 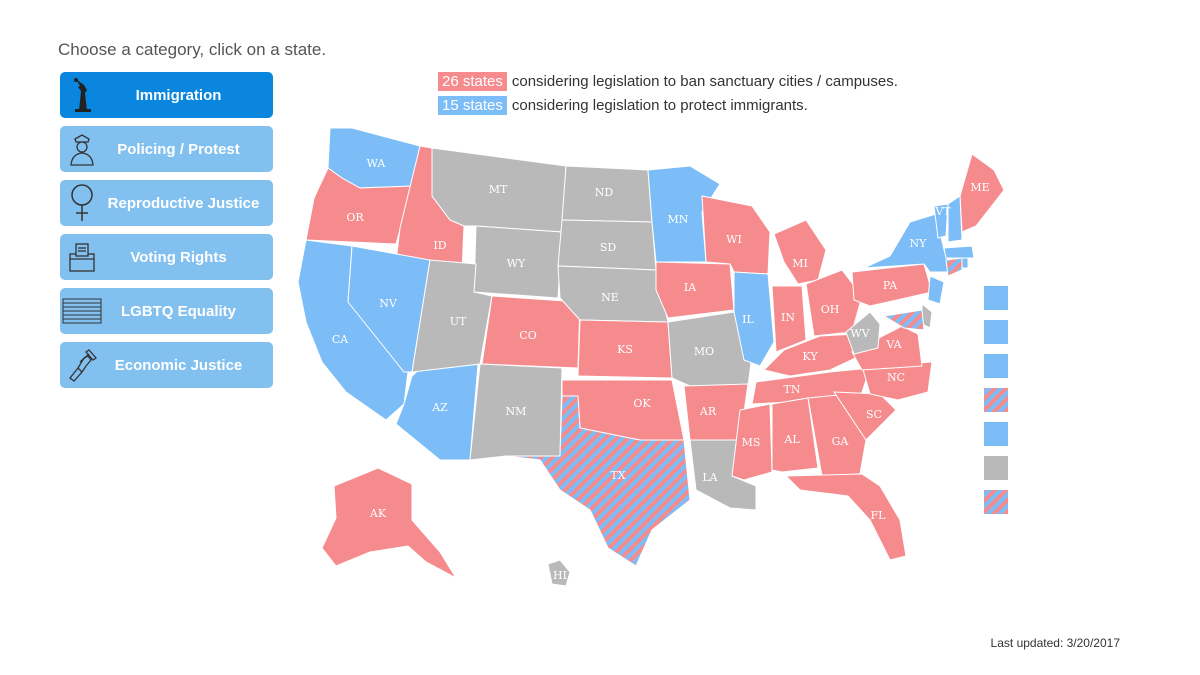 I want to click on state-pa, so click(x=892, y=285).